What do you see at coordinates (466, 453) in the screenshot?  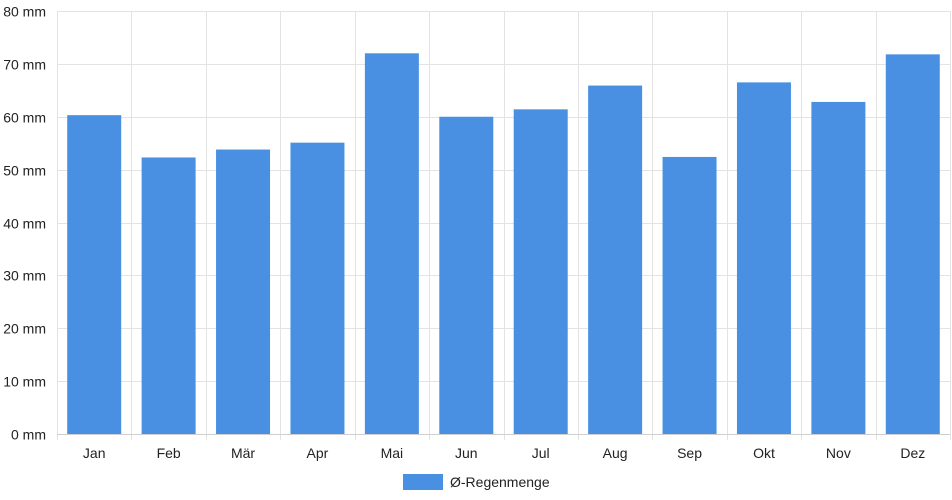 I see `x-tick-label: Jun` at bounding box center [466, 453].